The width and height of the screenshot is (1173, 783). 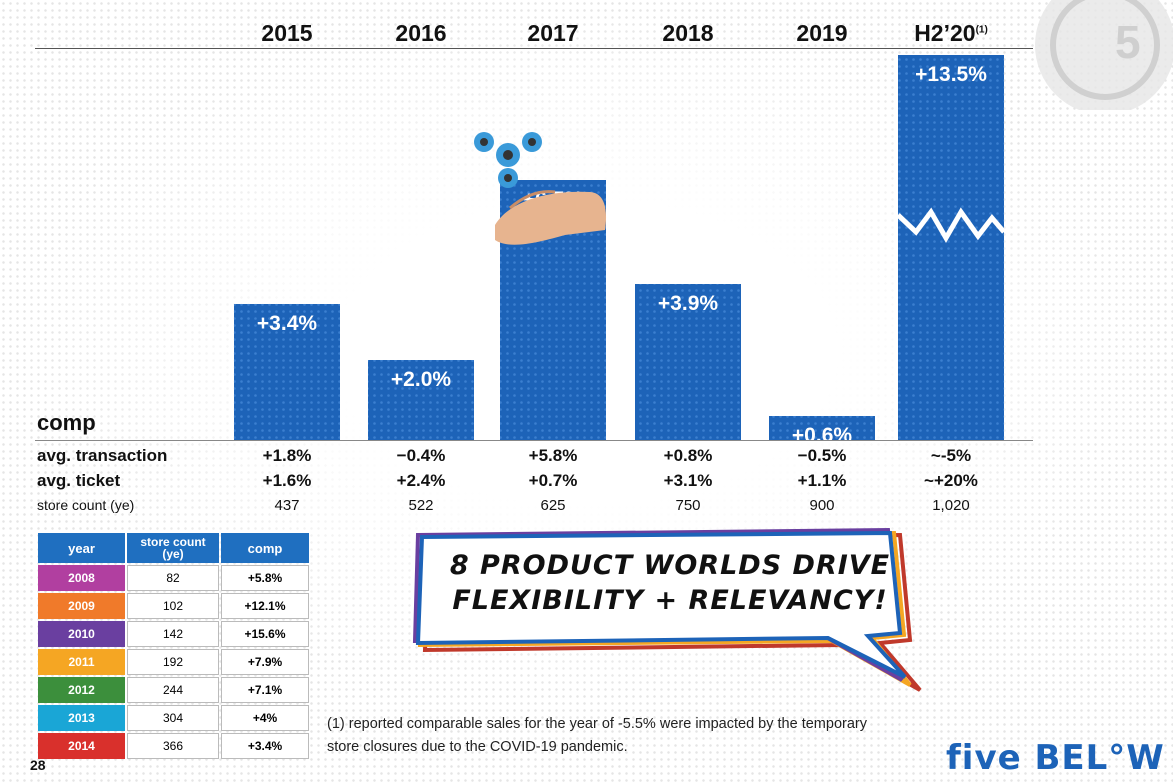 I want to click on header-year: year, so click(x=81, y=548).